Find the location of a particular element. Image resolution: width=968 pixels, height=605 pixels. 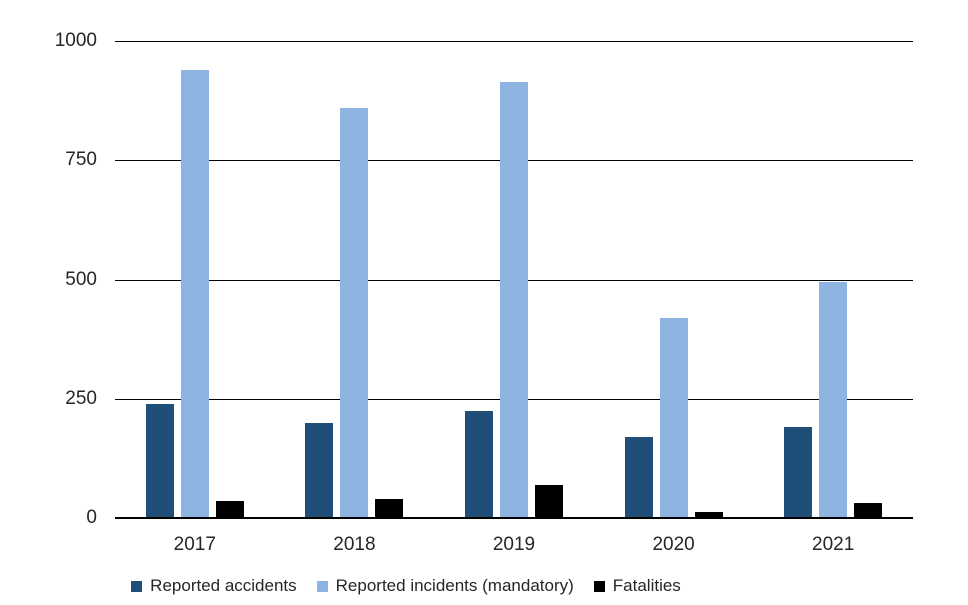

x-tick-label-2018: 2018 is located at coordinates (354, 544).